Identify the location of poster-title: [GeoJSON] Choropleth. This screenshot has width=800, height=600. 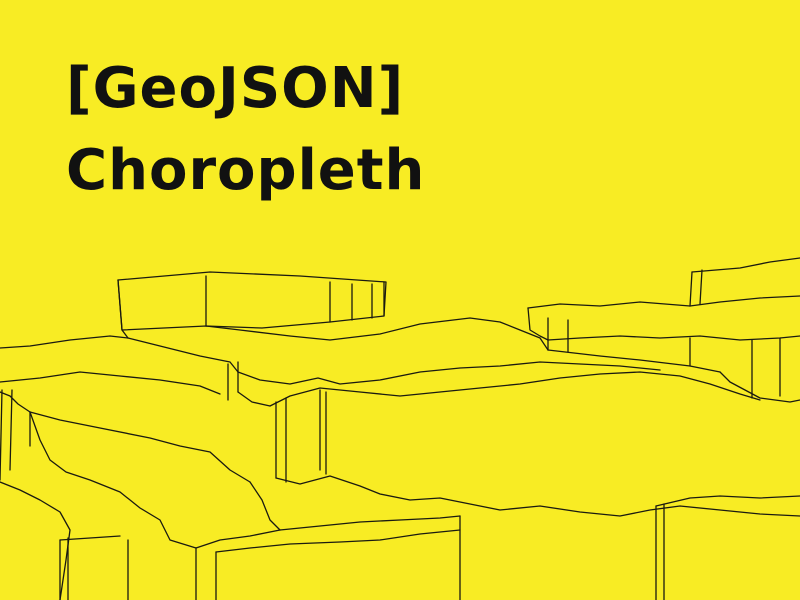
(245, 130).